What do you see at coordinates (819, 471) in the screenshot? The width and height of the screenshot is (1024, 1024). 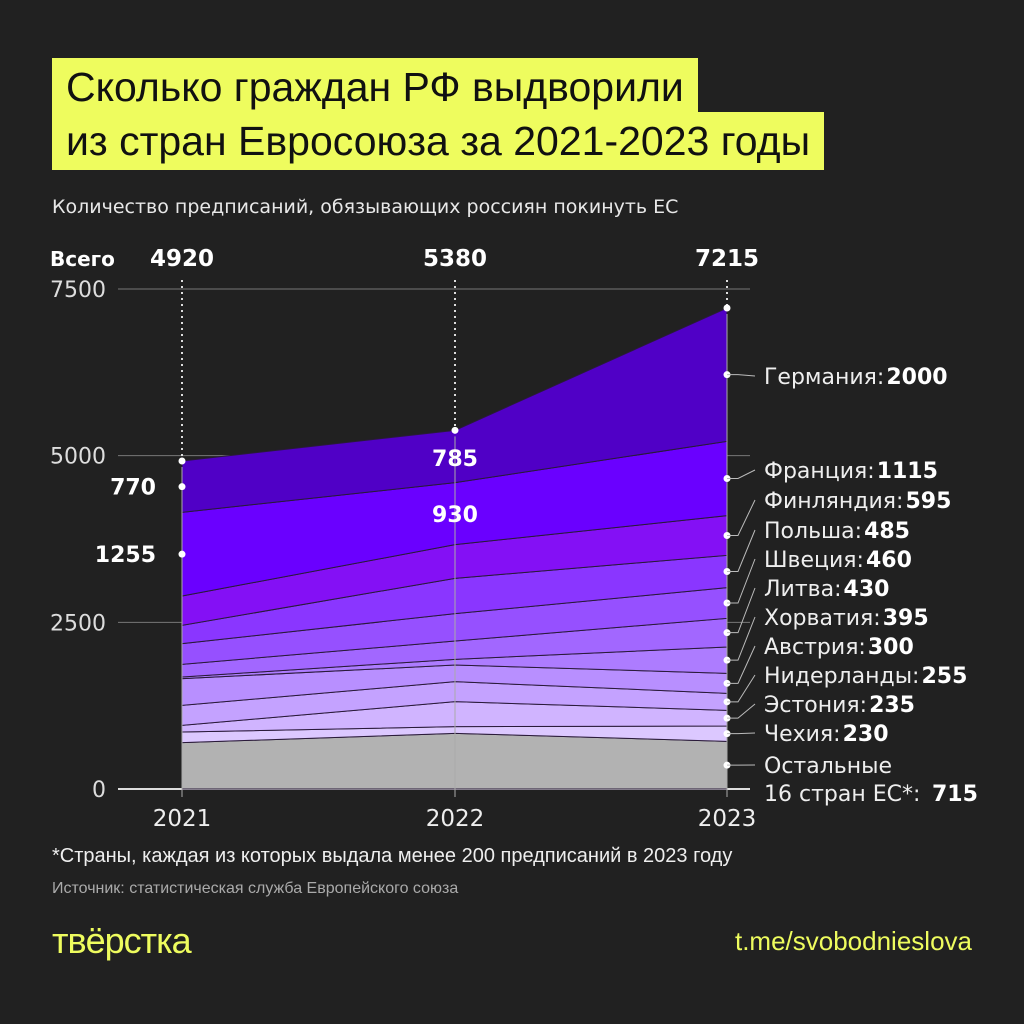 I see `series-label: Франция:` at bounding box center [819, 471].